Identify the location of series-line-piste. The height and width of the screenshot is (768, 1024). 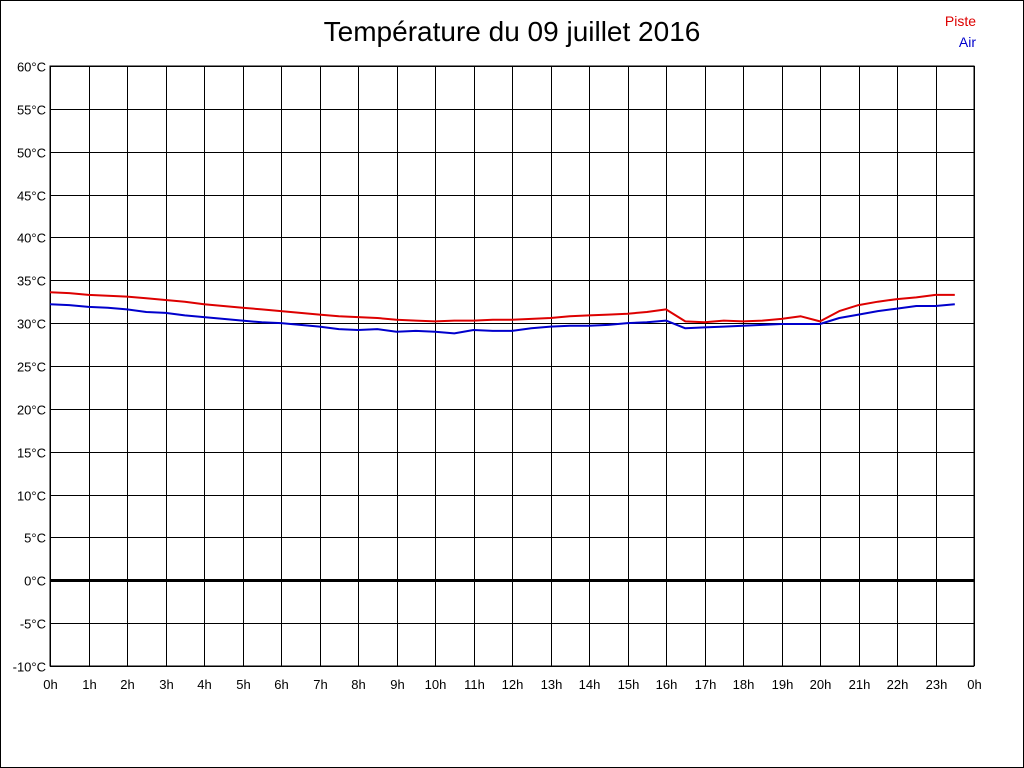
(502, 307).